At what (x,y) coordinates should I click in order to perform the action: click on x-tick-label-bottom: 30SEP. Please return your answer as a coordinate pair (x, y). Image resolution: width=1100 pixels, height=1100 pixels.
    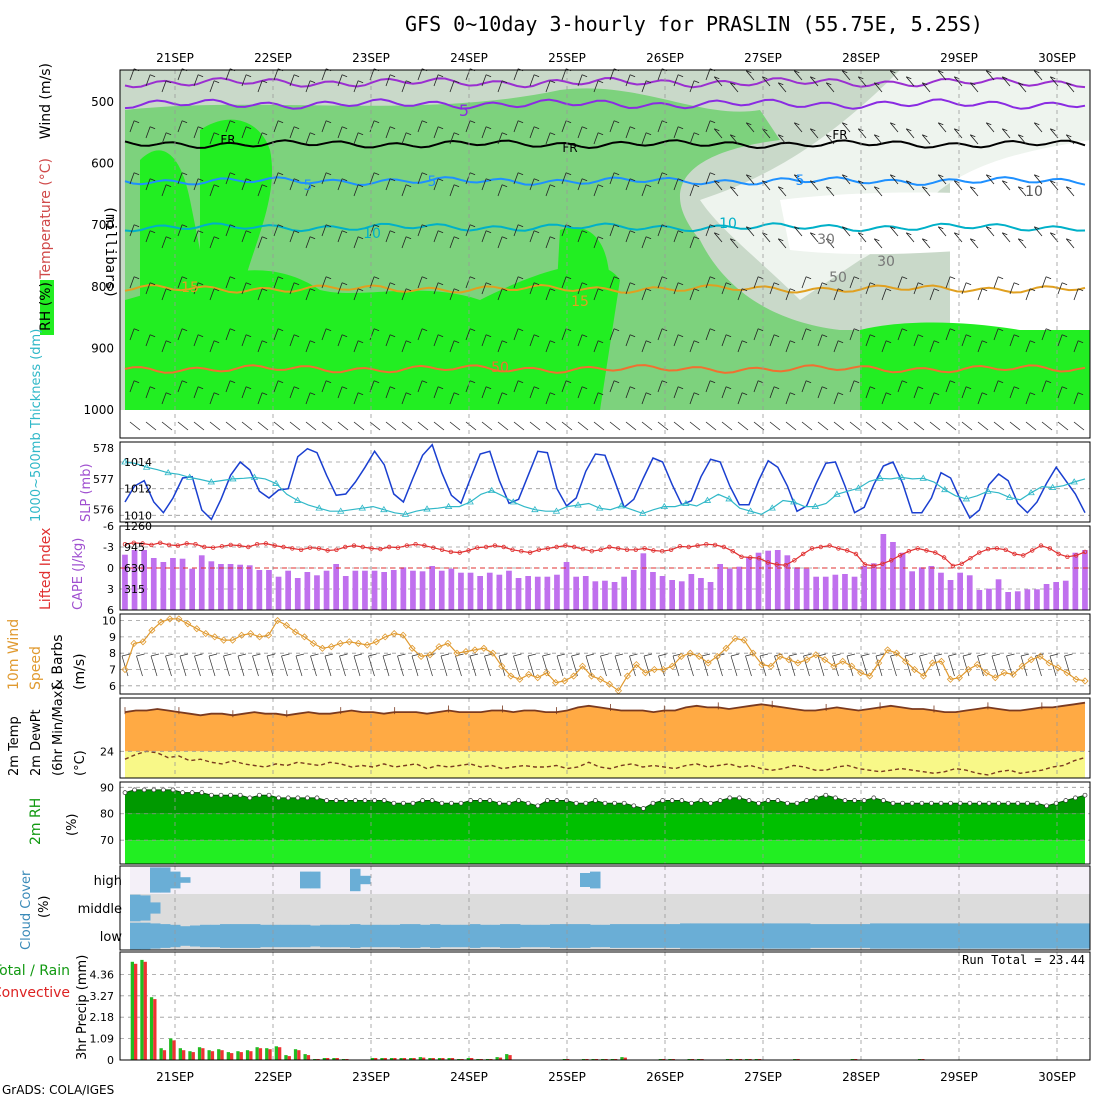
    Looking at the image, I should click on (1057, 1077).